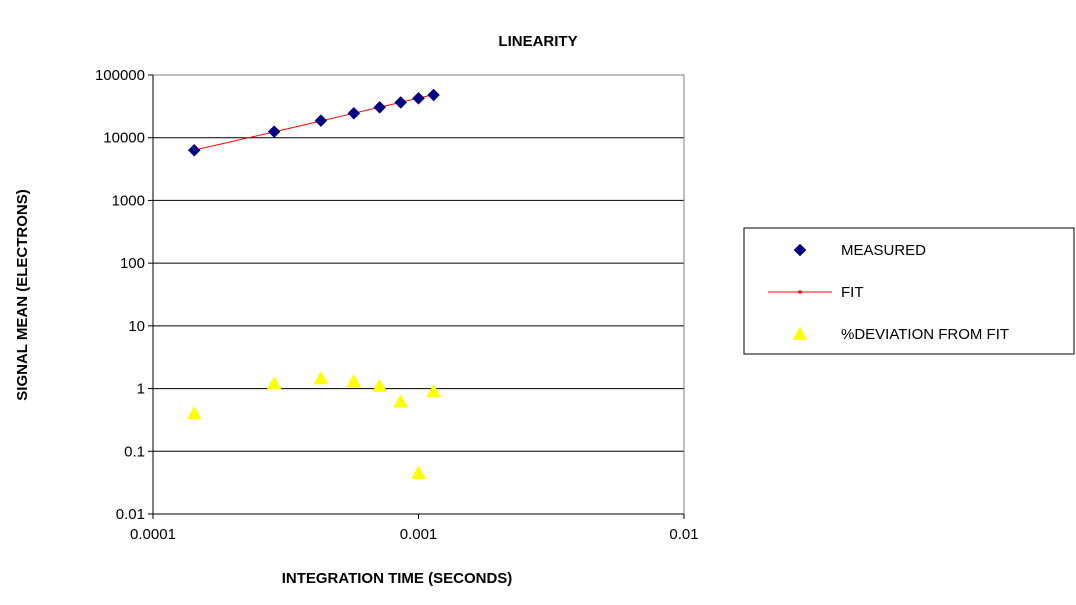 Image resolution: width=1076 pixels, height=605 pixels. What do you see at coordinates (134, 451) in the screenshot?
I see `y-tick-label: 0.1` at bounding box center [134, 451].